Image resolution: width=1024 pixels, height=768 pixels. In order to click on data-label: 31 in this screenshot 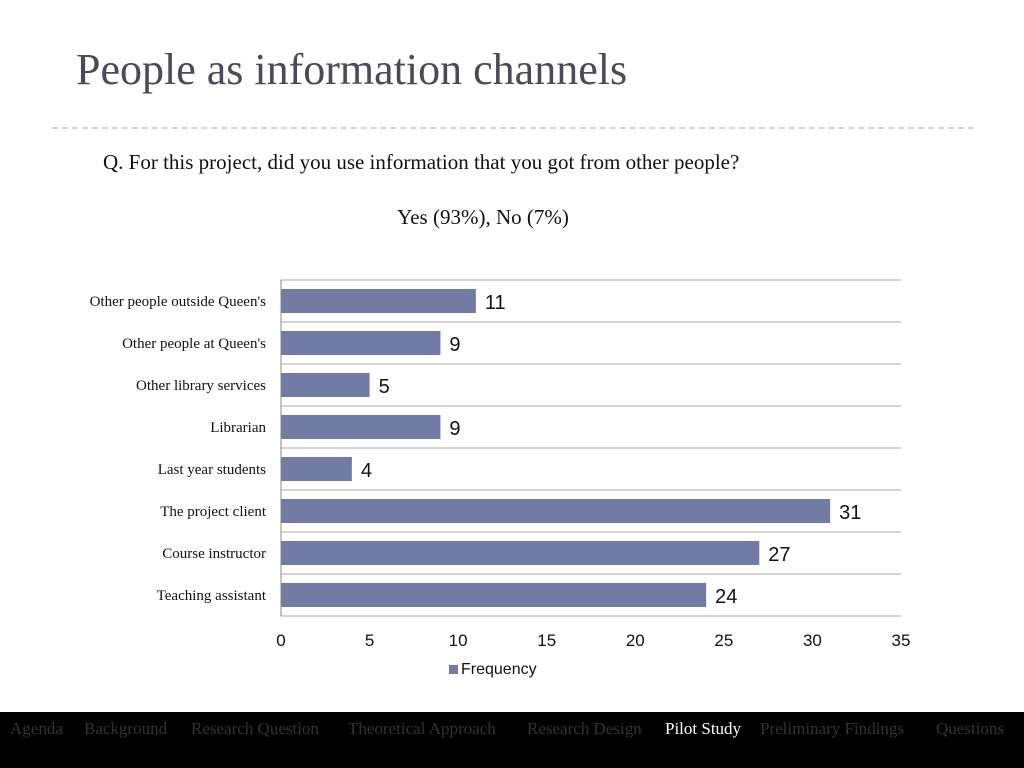, I will do `click(850, 513)`.